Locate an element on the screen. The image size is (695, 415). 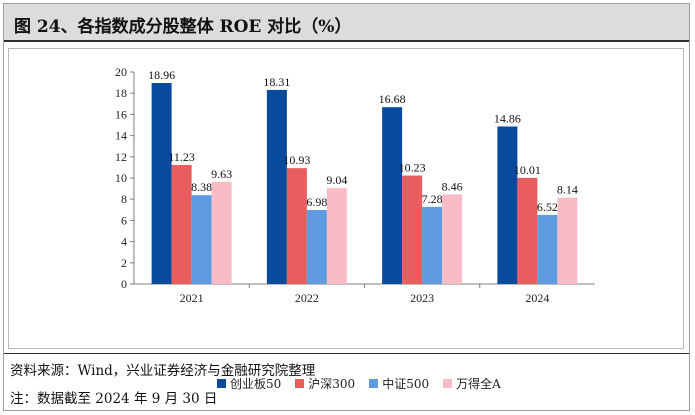
data-label: 10.01 is located at coordinates (527, 170).